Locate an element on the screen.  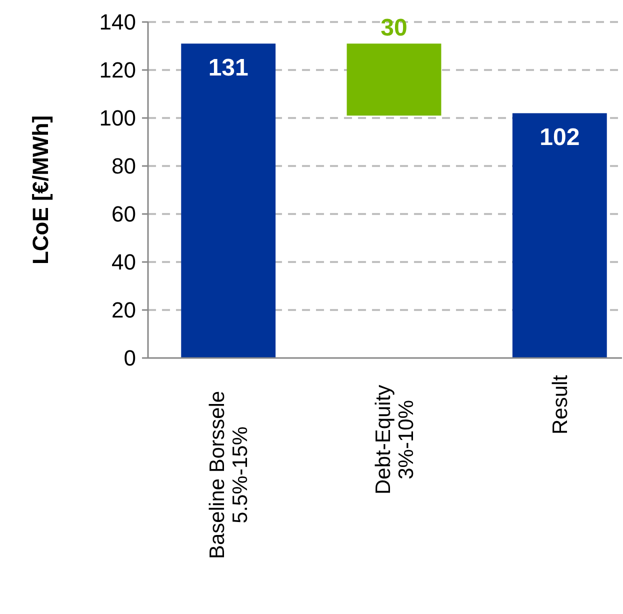
x-tick-label: Debt-Equity 3%-10% is located at coordinates (395, 439).